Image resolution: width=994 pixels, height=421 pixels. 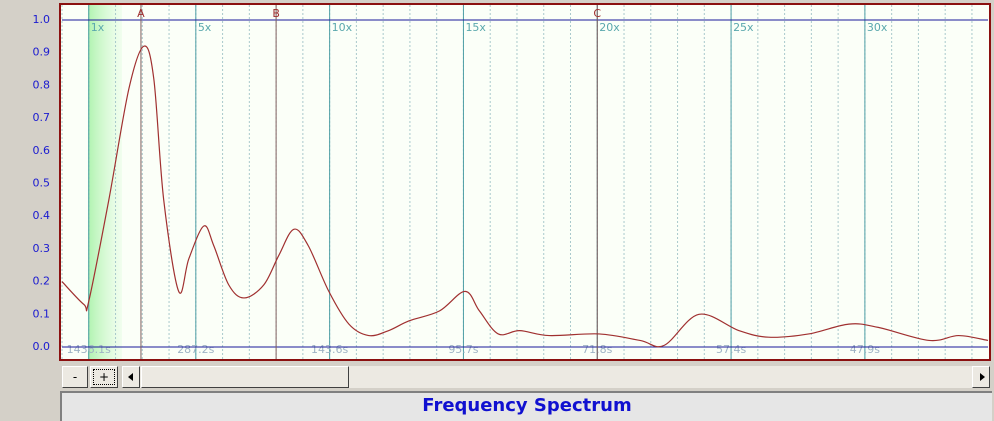 I want to click on x-tick-label: 5x, so click(x=205, y=27).